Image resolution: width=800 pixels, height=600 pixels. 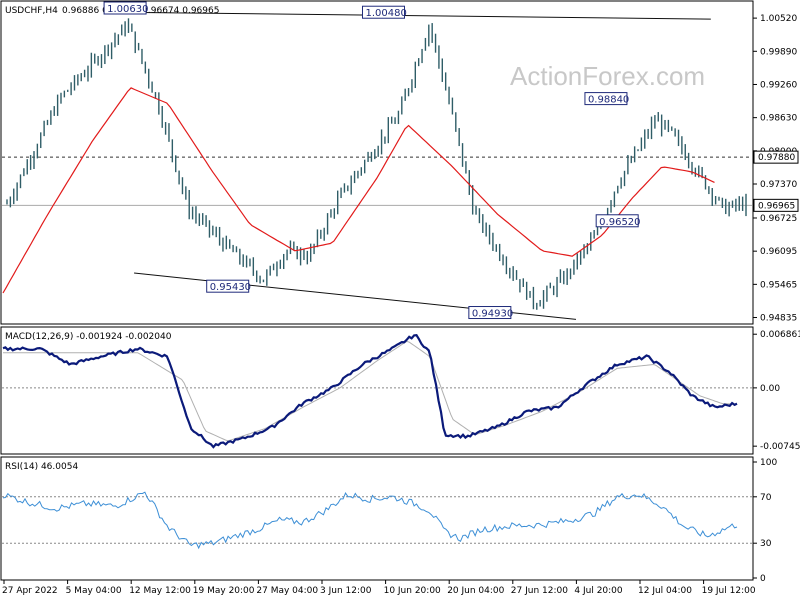 What do you see at coordinates (30, 591) in the screenshot?
I see `x-tick-label: 27 Apr 2022` at bounding box center [30, 591].